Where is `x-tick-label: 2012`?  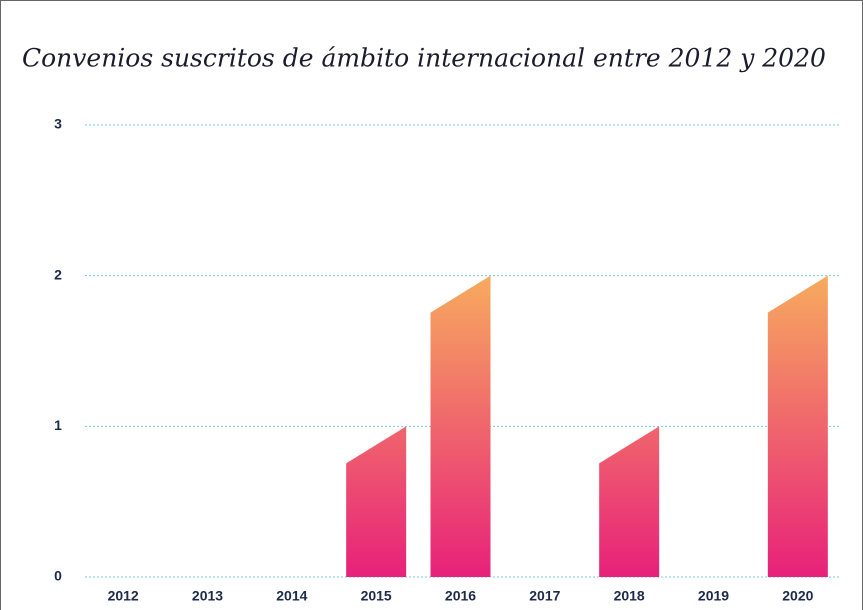
x-tick-label: 2012 is located at coordinates (123, 596).